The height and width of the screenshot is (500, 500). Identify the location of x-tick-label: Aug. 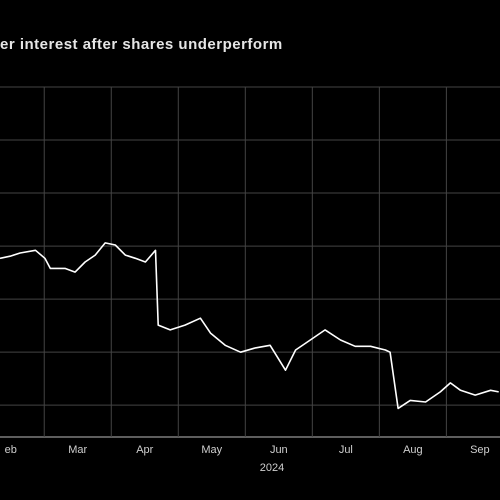
(413, 450).